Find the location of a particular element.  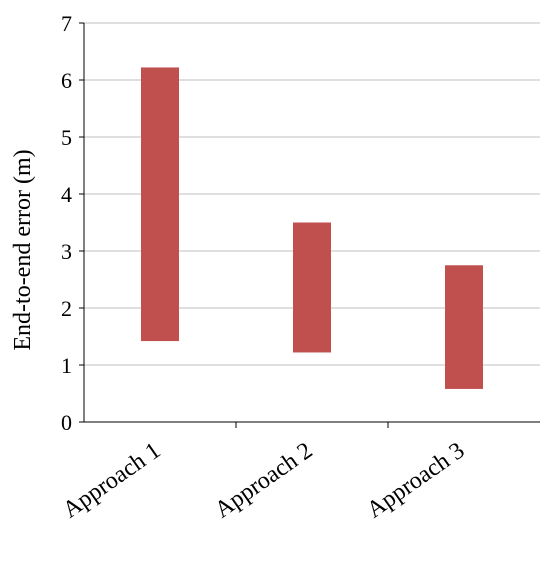

y-tick-label: 3 is located at coordinates (66, 251).